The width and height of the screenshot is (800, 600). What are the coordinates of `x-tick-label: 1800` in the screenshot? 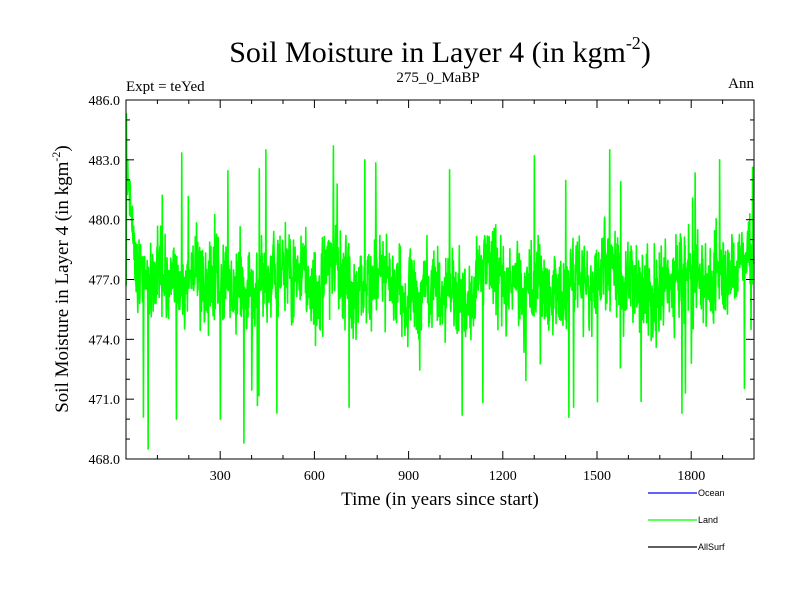 It's located at (691, 476).